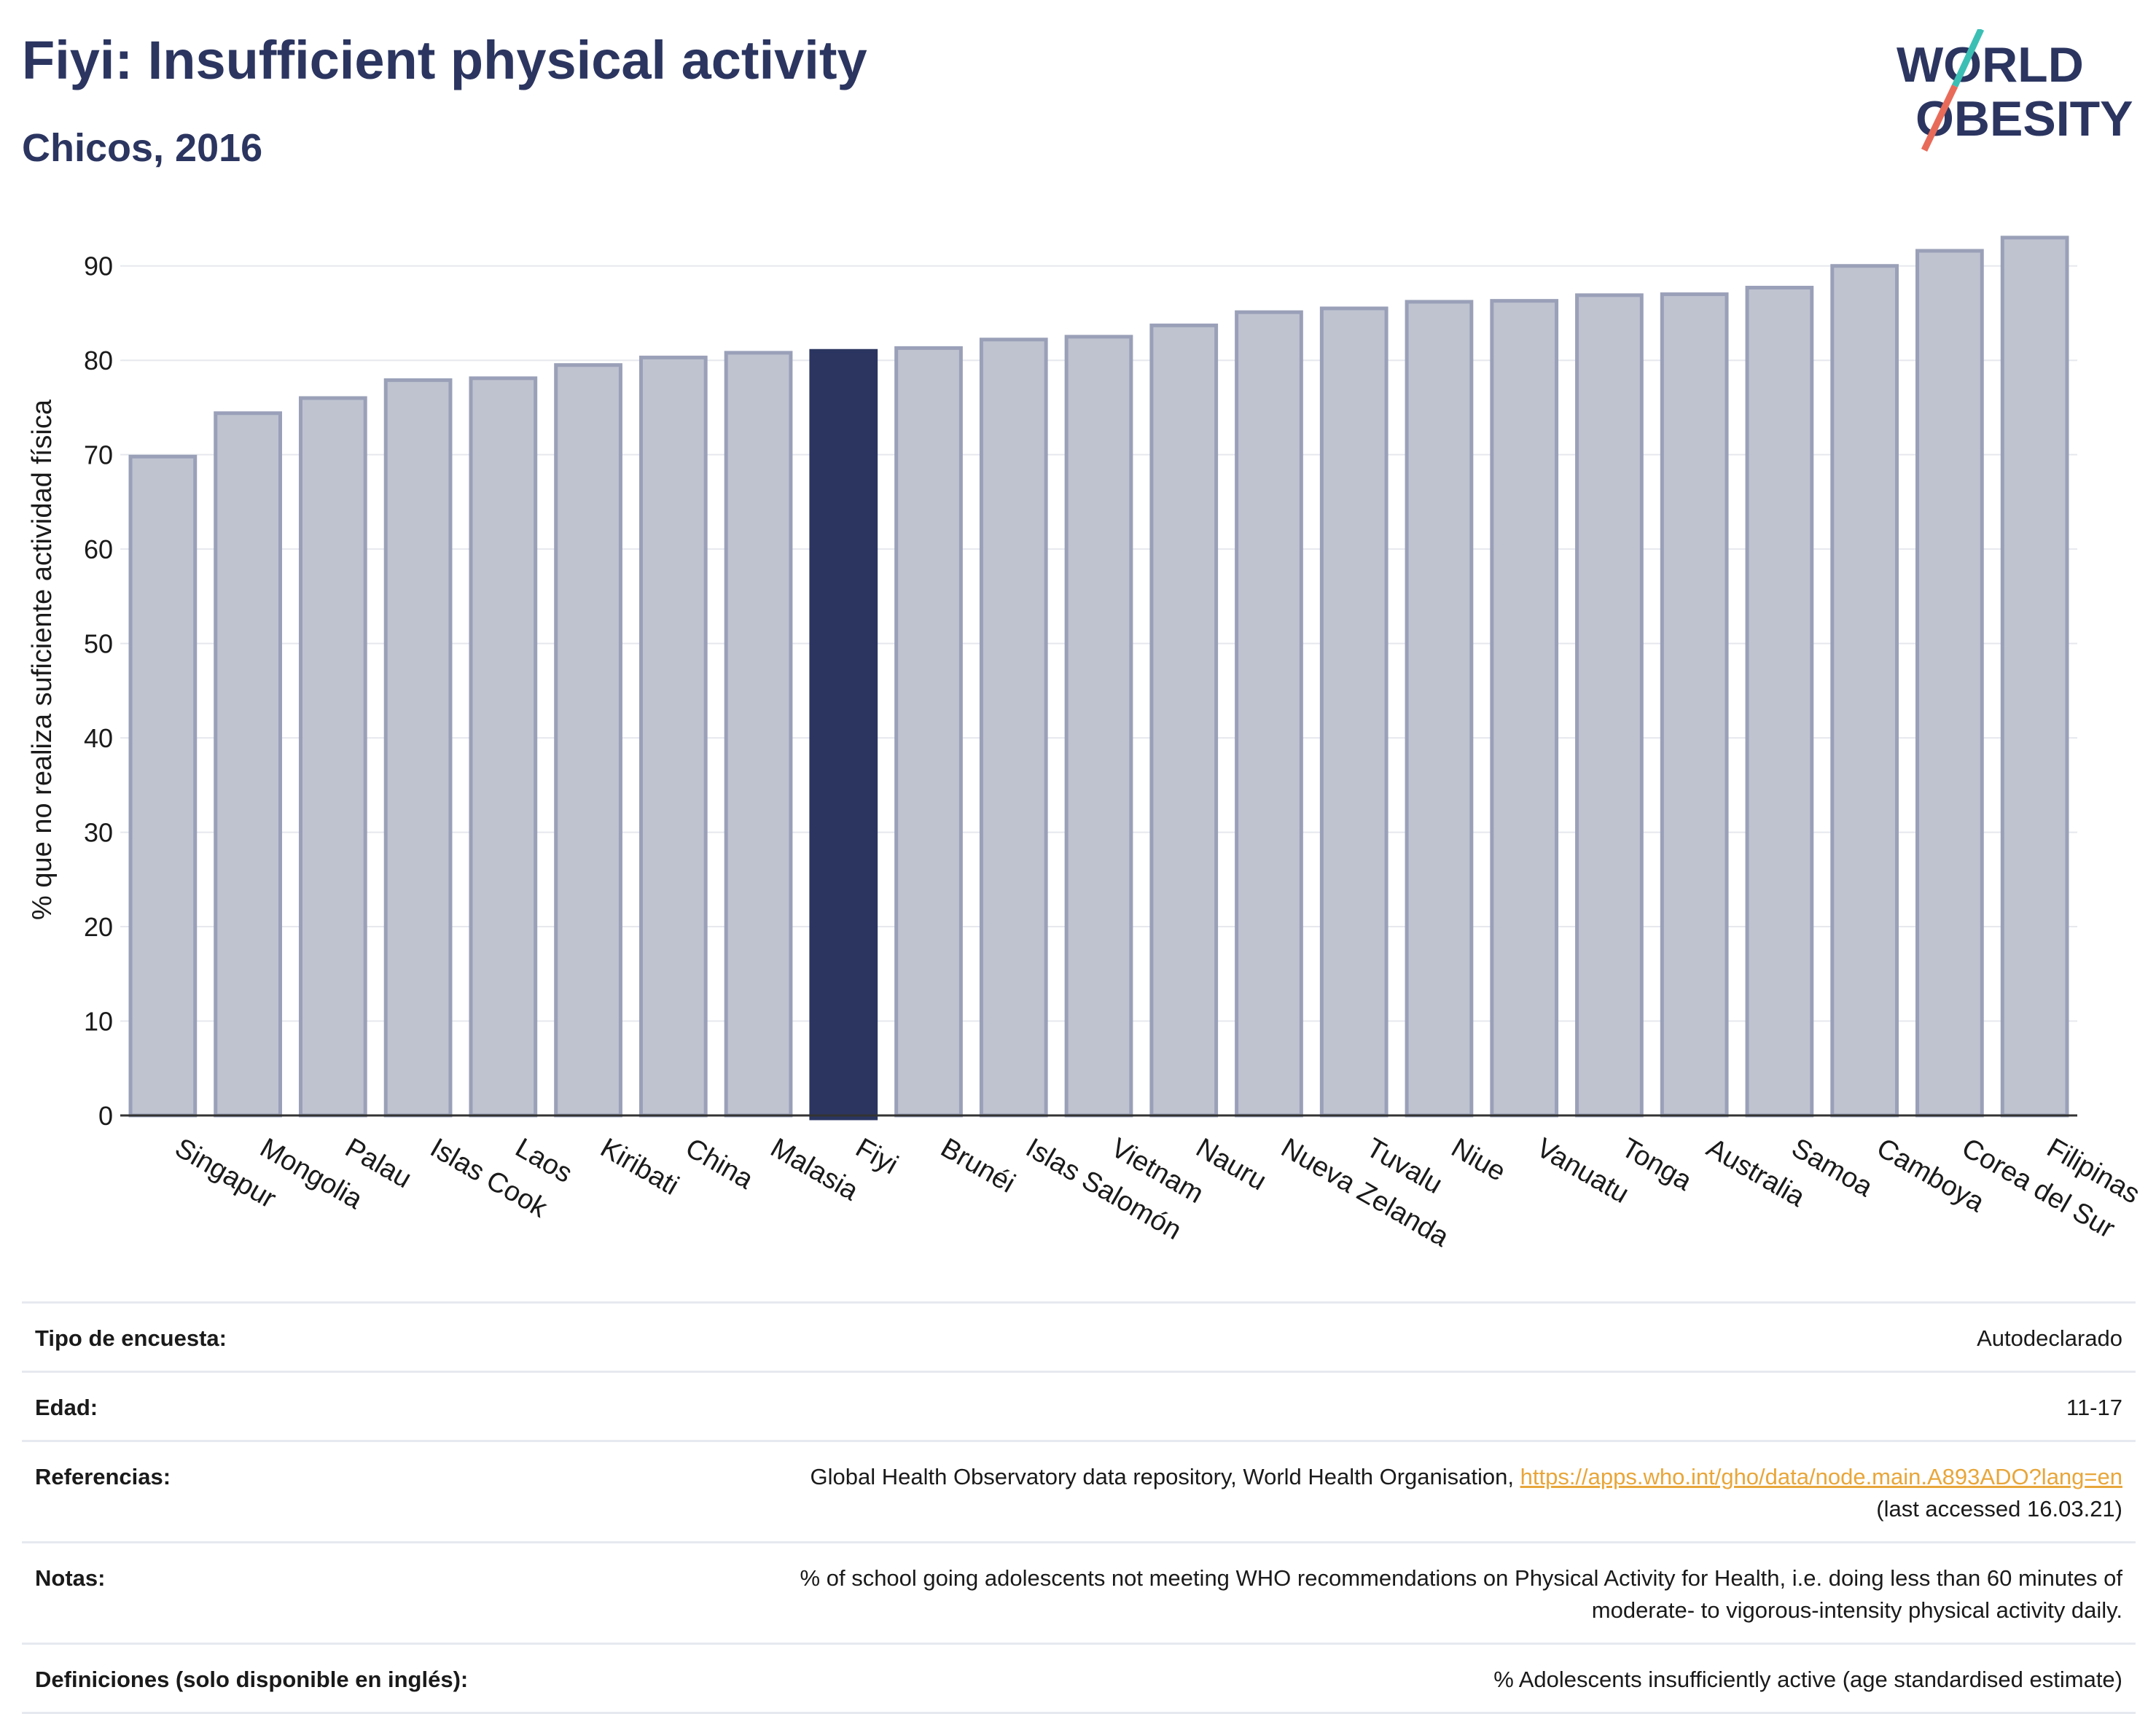 The height and width of the screenshot is (1714, 2156). I want to click on y-tick-label: 10, so click(99, 1022).